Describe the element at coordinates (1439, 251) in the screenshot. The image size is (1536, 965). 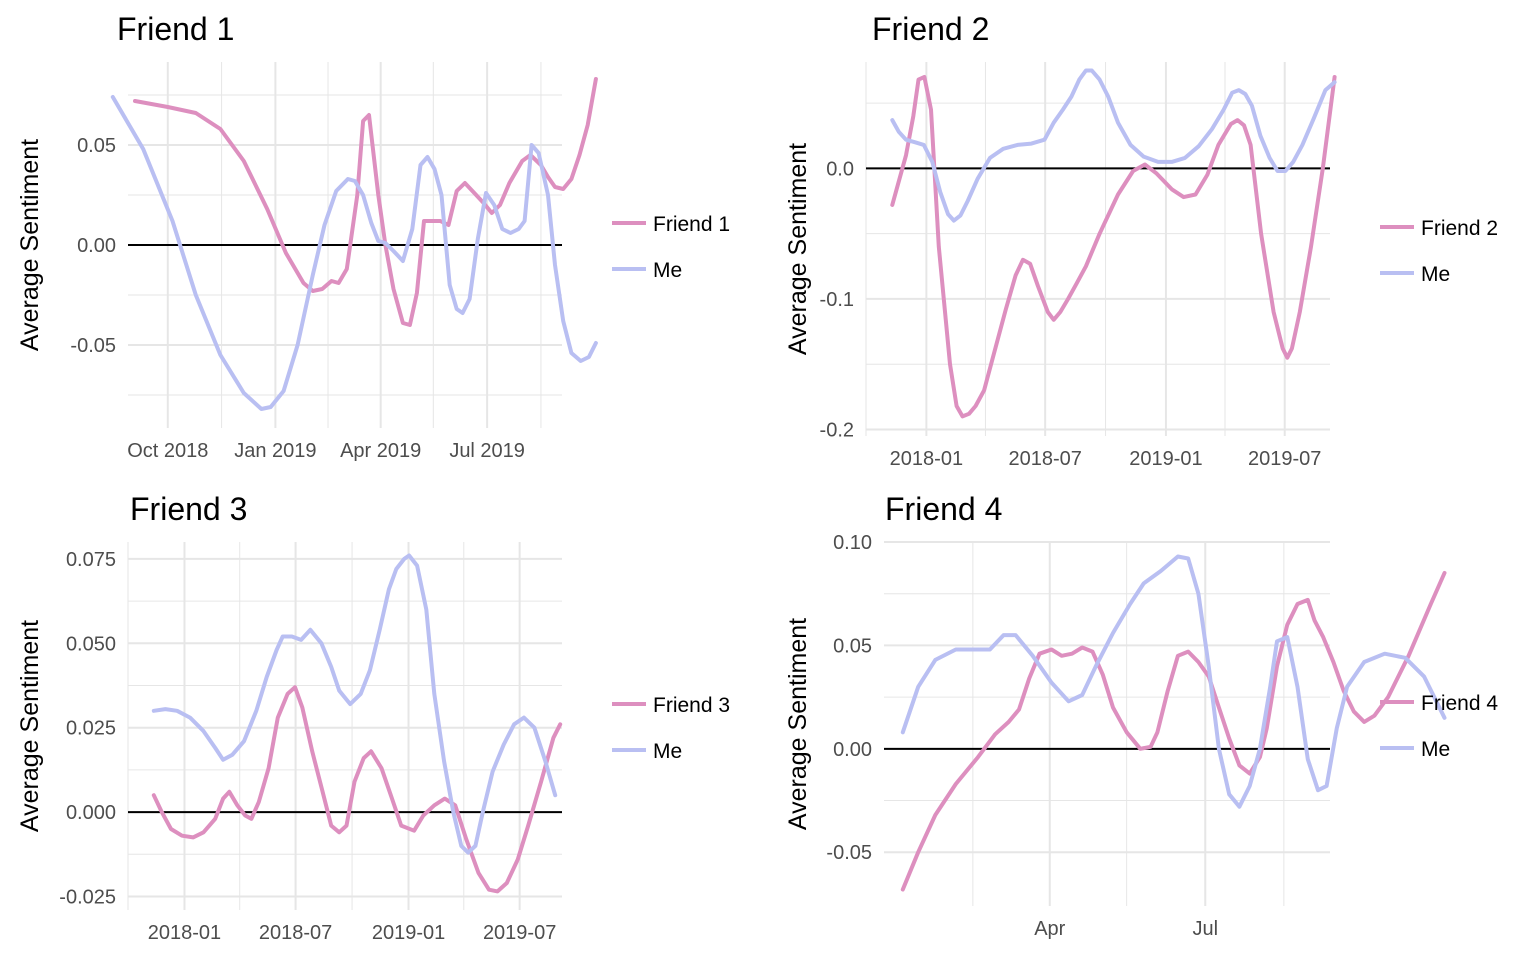
I see `legend: Friend 2 Me` at that location.